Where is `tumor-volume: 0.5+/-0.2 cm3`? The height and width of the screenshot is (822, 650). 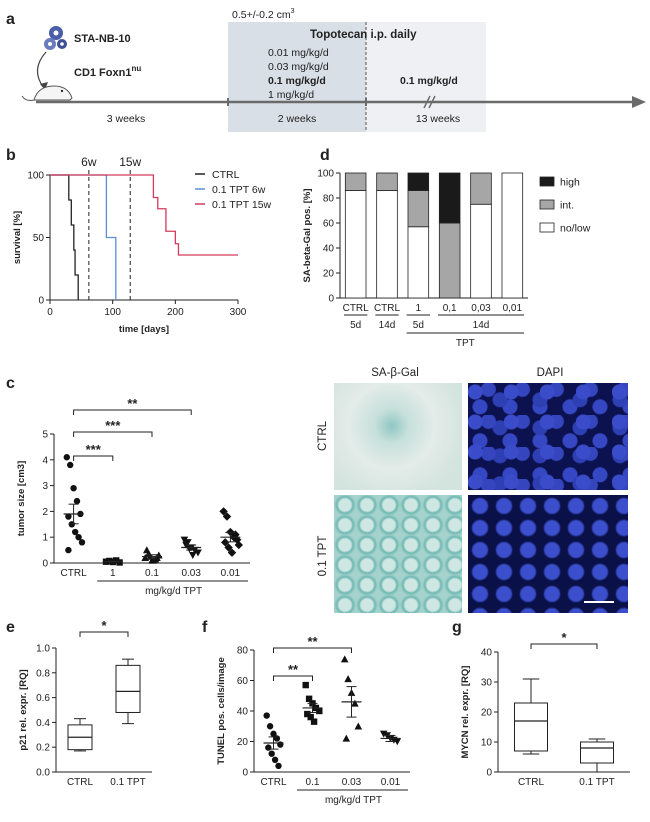
tumor-volume: 0.5+/-0.2 cm3 is located at coordinates (263, 14).